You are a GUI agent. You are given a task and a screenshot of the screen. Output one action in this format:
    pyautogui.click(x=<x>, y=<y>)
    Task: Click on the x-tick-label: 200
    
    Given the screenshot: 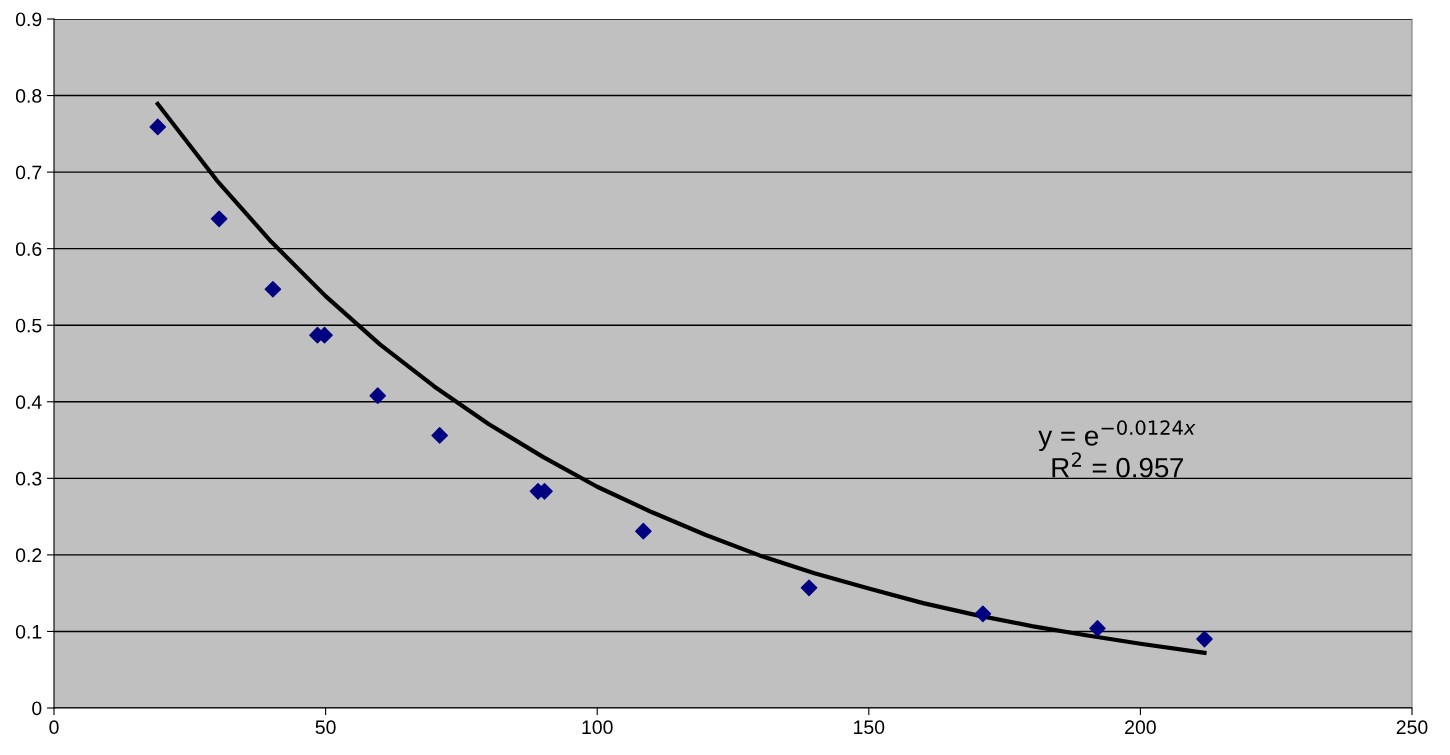 What is the action you would take?
    pyautogui.click(x=1140, y=727)
    